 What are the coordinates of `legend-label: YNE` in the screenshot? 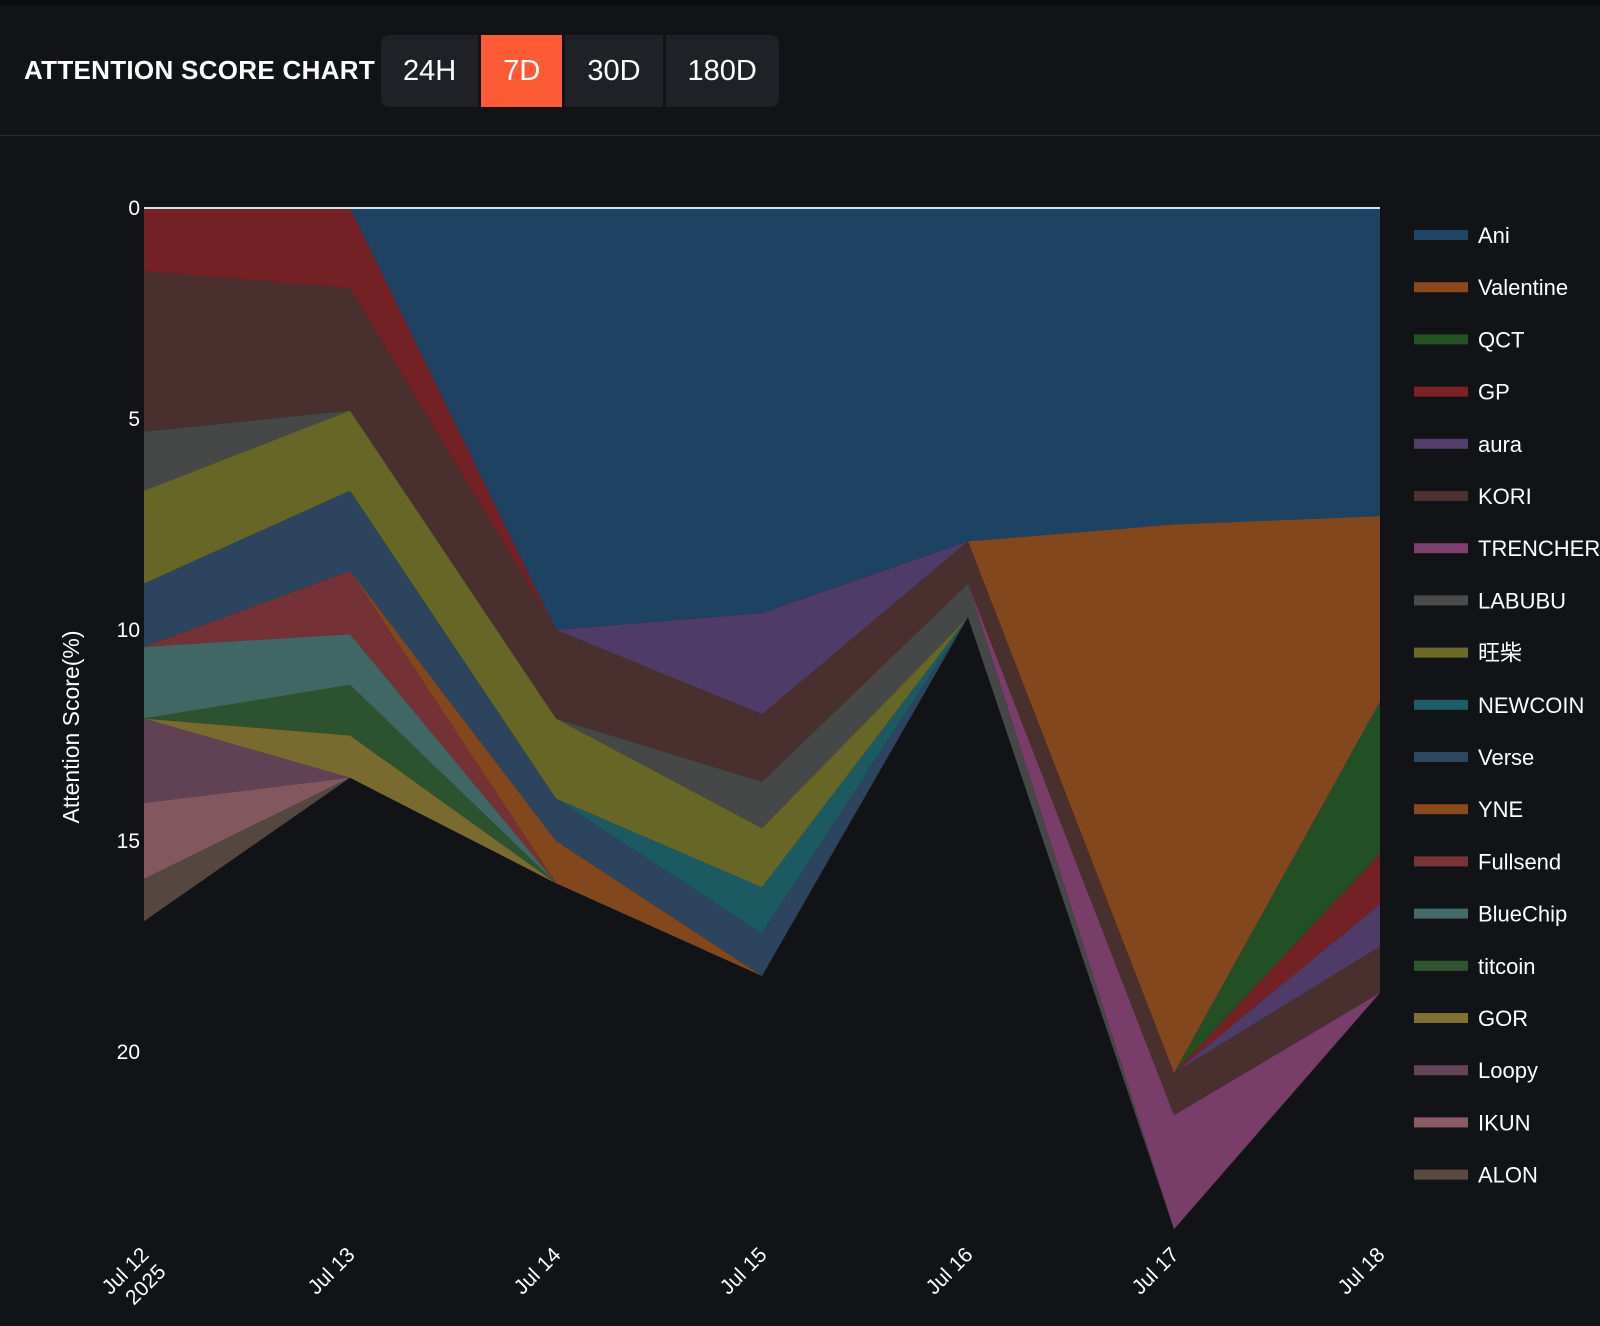 It's located at (1500, 809).